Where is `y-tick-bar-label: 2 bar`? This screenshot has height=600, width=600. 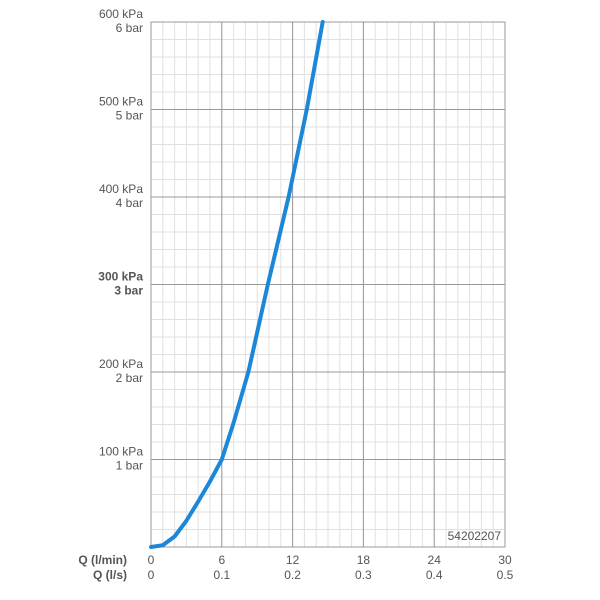 y-tick-bar-label: 2 bar is located at coordinates (129, 378).